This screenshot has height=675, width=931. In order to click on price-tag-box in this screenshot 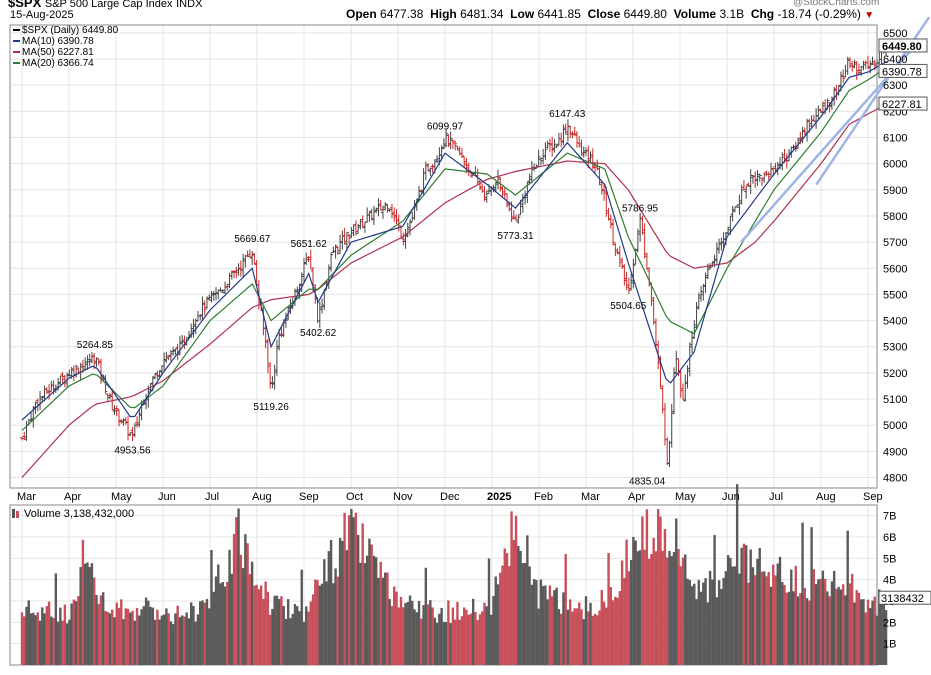, I will do `click(903, 70)`.